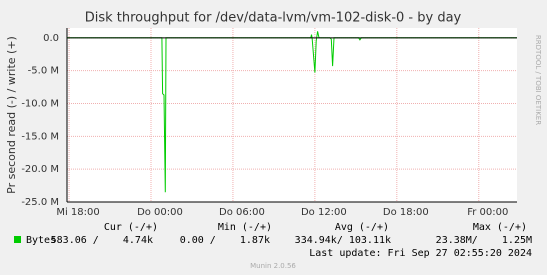  What do you see at coordinates (487, 212) in the screenshot?
I see `x-tick-label: Fr 00:00` at bounding box center [487, 212].